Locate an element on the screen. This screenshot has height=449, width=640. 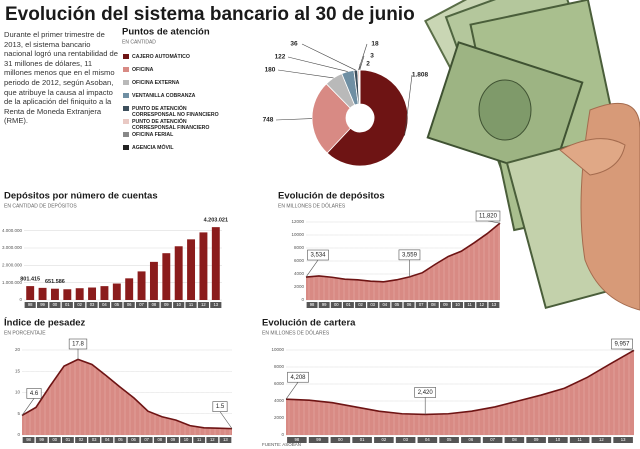
chart-subtitle: EN CANTIDAD DE DEPÓSITOS is located at coordinates (40, 205).